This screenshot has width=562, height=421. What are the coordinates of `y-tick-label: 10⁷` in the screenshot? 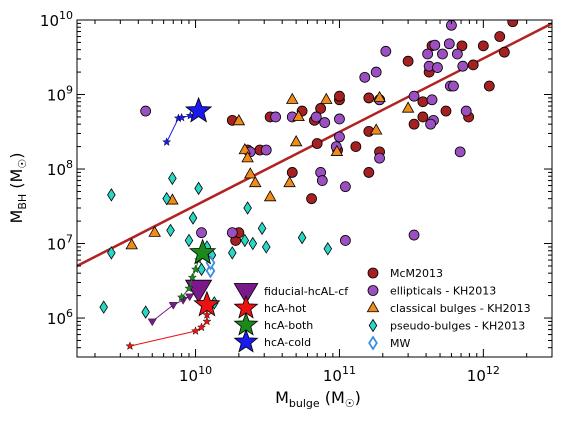 It's located at (60, 243).